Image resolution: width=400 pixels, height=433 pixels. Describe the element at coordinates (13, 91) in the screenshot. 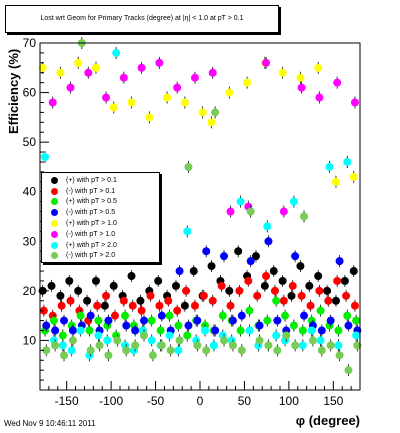

I see `y-axis-label: Efficiency (%)` at that location.